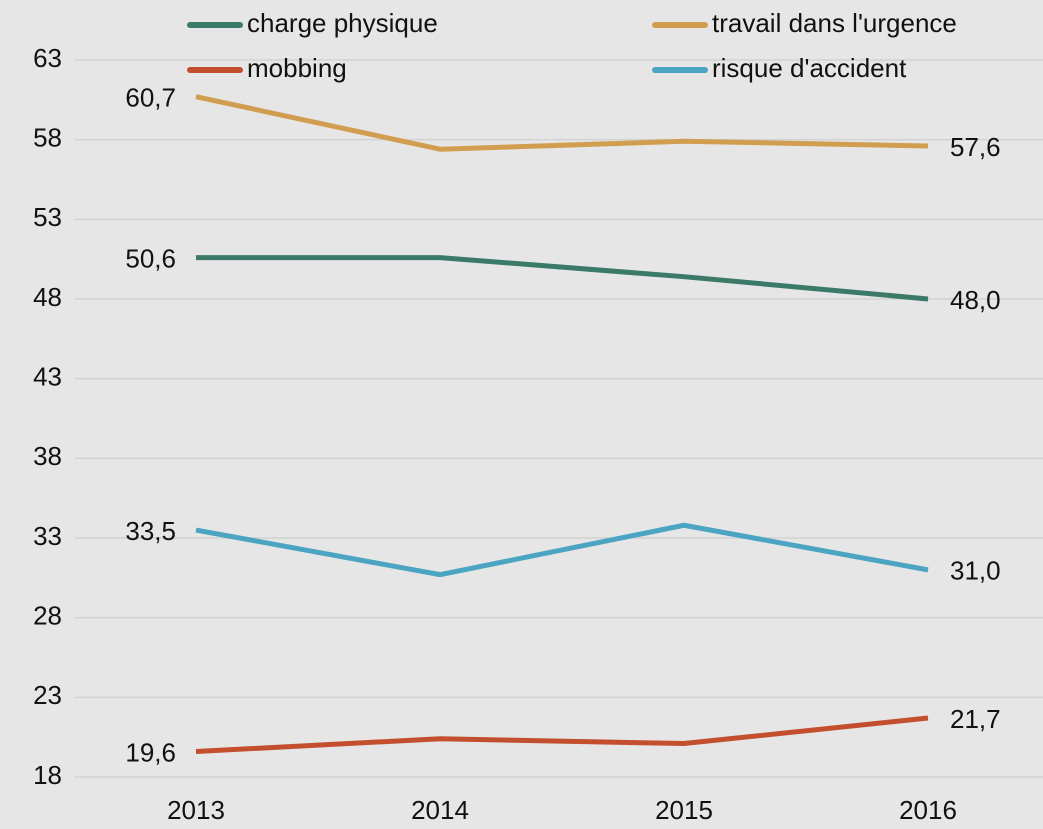  I want to click on y-tick-label: 28, so click(47, 616).